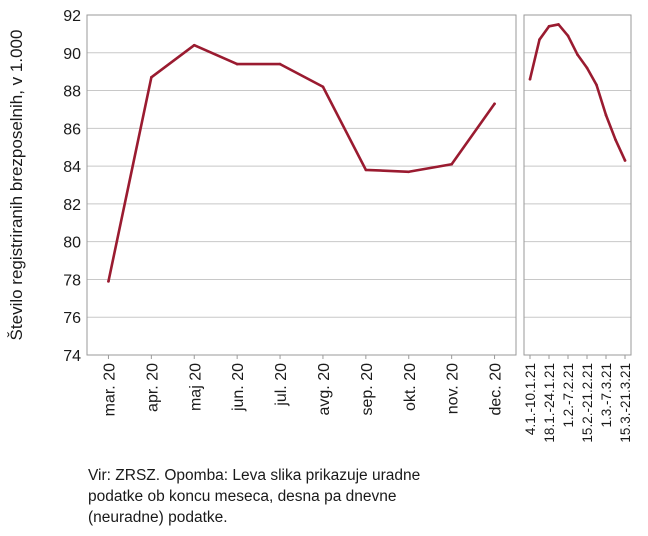 This screenshot has width=648, height=536. Describe the element at coordinates (410, 387) in the screenshot. I see `x-tick-label: okt. 20` at that location.